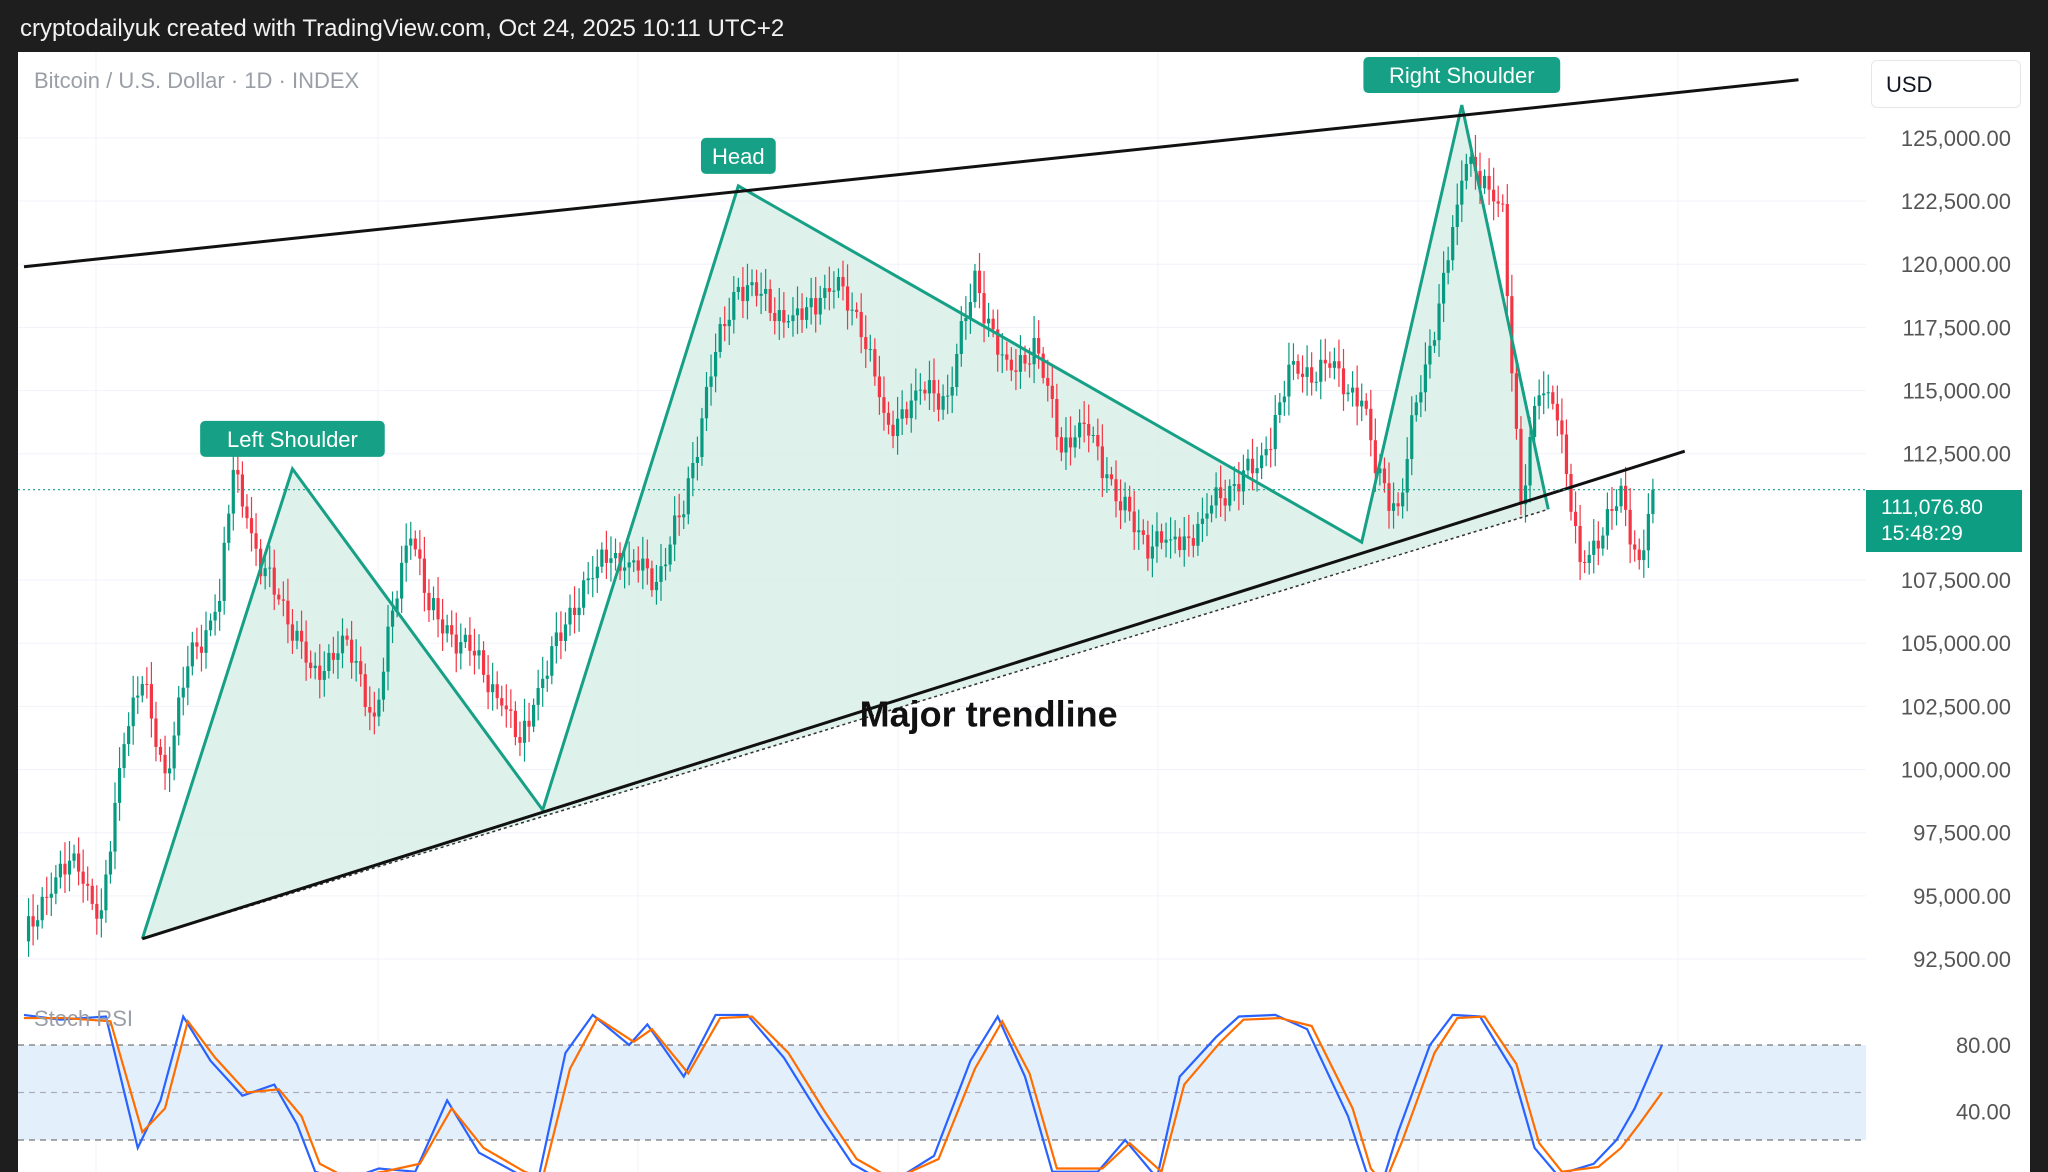 The height and width of the screenshot is (1172, 2048). Describe the element at coordinates (738, 156) in the screenshot. I see `label-text: Head` at that location.